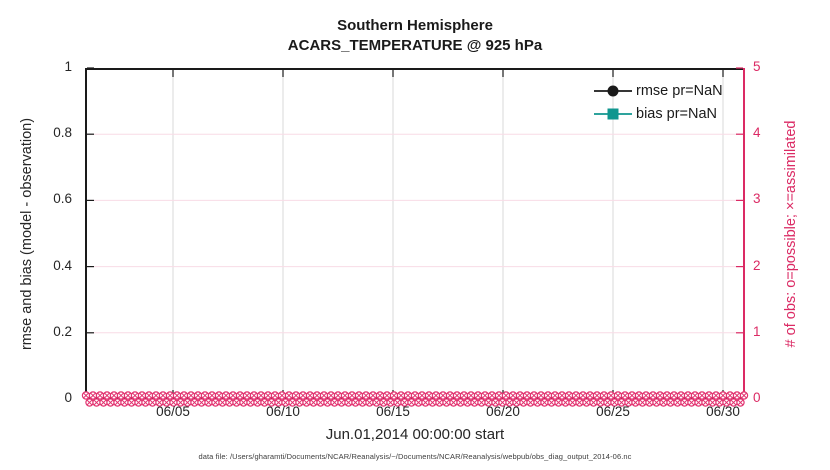 This screenshot has height=470, width=830. What do you see at coordinates (757, 133) in the screenshot?
I see `right-y-tick-label: 4` at bounding box center [757, 133].